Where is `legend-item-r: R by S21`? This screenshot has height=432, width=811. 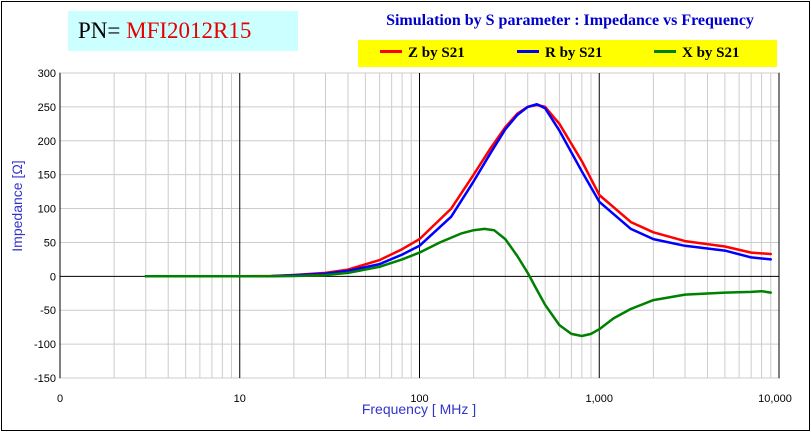
legend-item-r: R by S21 is located at coordinates (560, 53).